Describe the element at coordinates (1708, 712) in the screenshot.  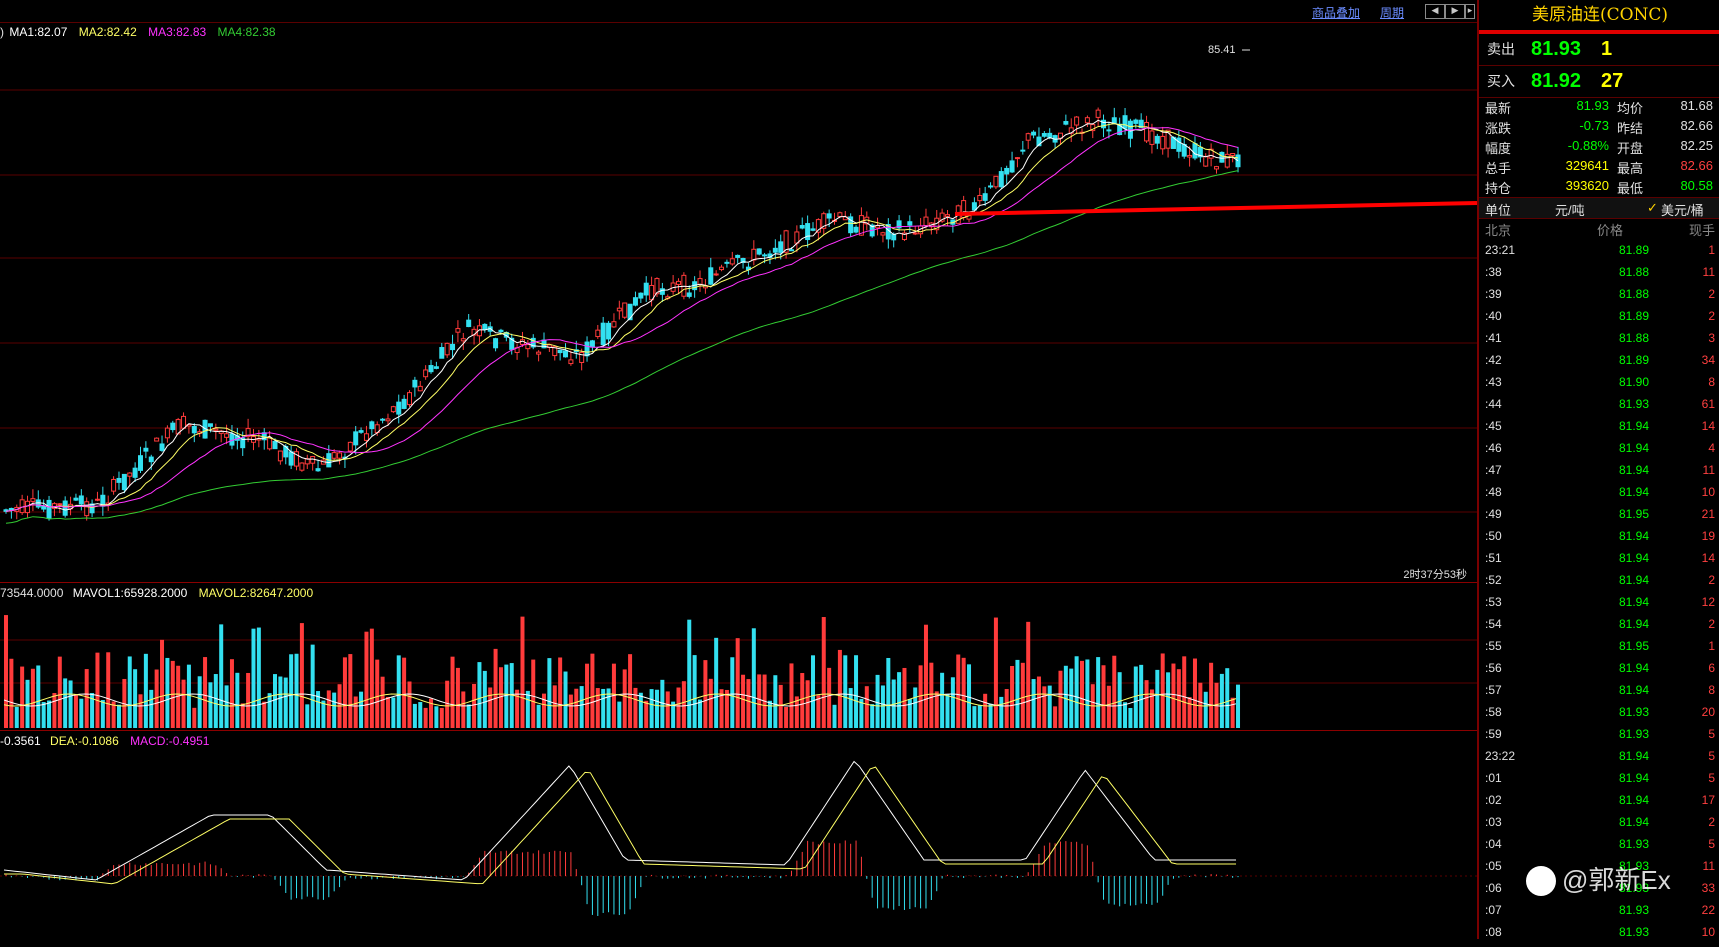
I see `tick-qty: 20` at that location.